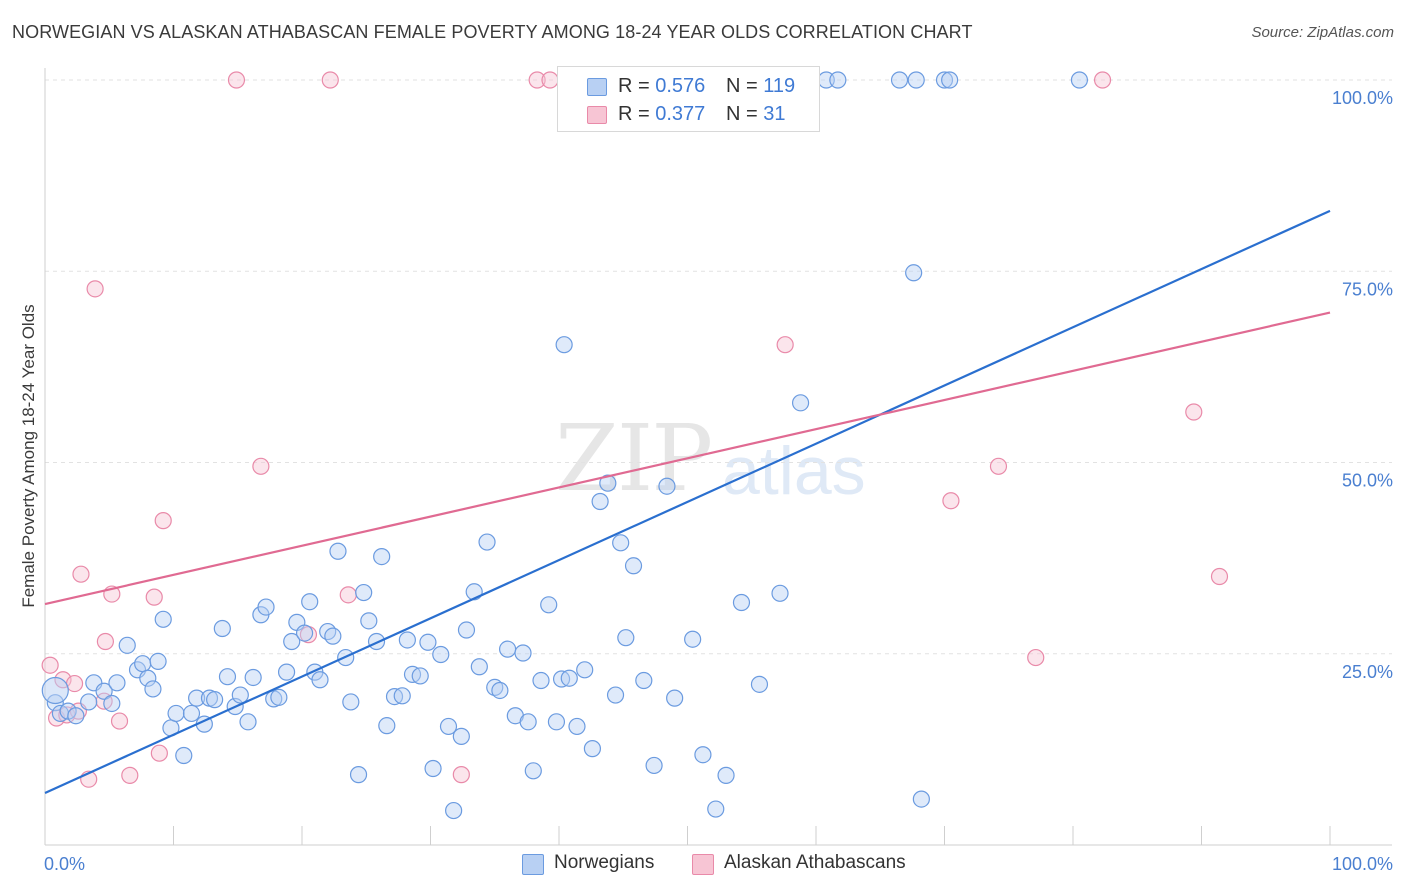 This screenshot has width=1406, height=892. Describe the element at coordinates (28, 455) in the screenshot. I see `y-axis-label: Female Poverty Among 18-24 Year Olds` at that location.